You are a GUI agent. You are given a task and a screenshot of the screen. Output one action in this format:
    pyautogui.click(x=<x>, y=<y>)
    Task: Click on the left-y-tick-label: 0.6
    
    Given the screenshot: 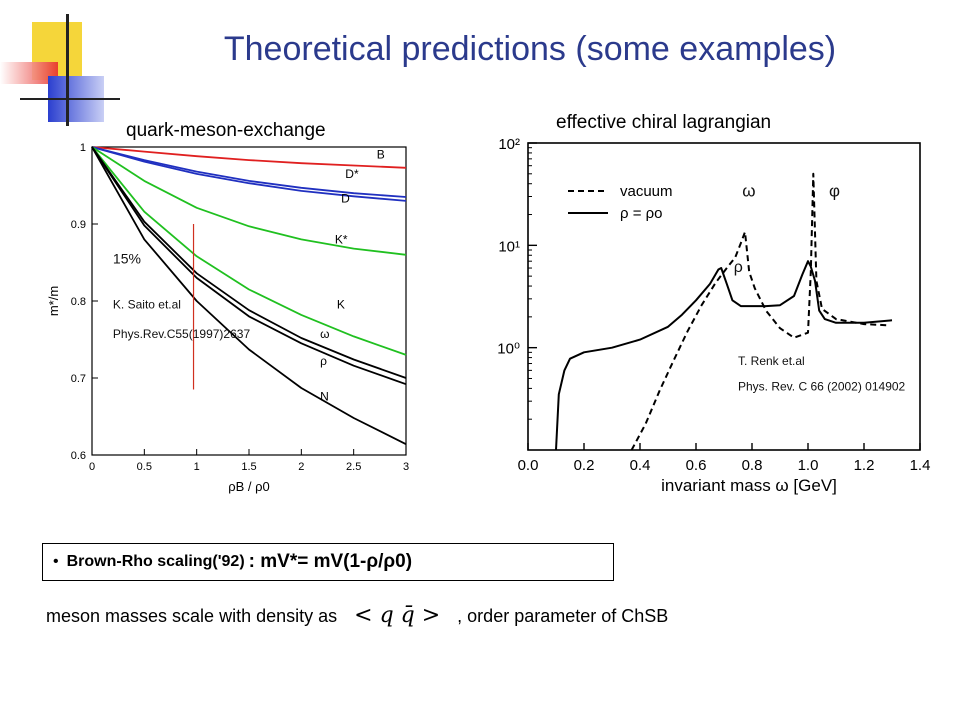 What is the action you would take?
    pyautogui.click(x=78, y=456)
    